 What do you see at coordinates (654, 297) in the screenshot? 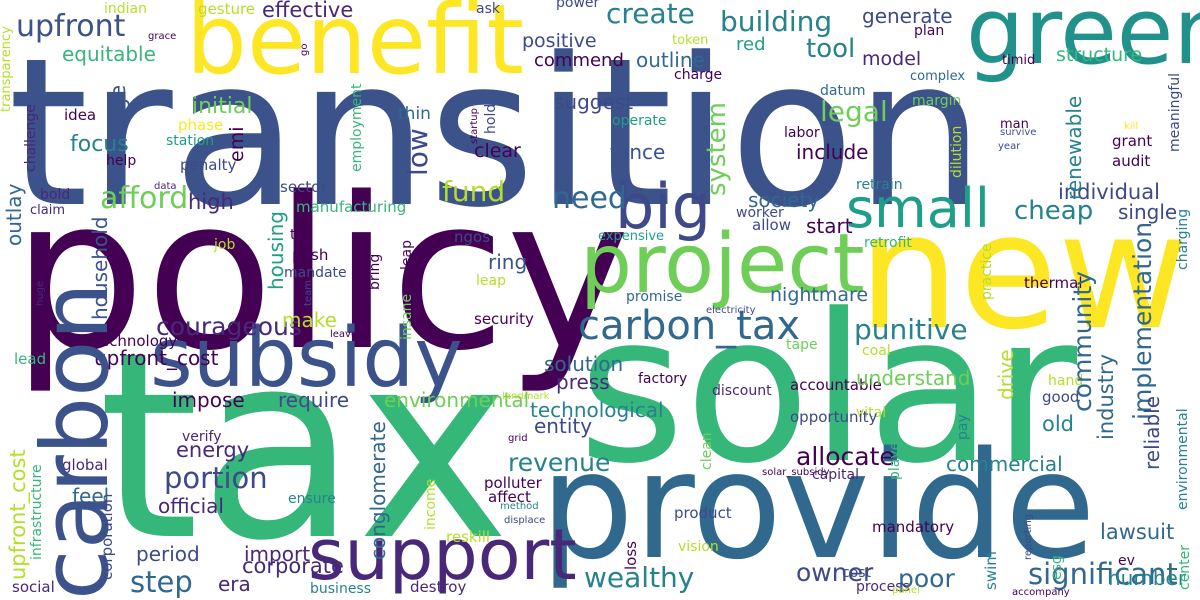
I see `word-electricity: promise` at bounding box center [654, 297].